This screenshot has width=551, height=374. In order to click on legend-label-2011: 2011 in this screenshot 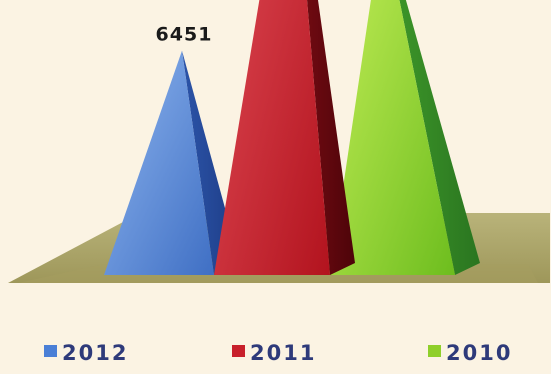, I will do `click(283, 353)`.